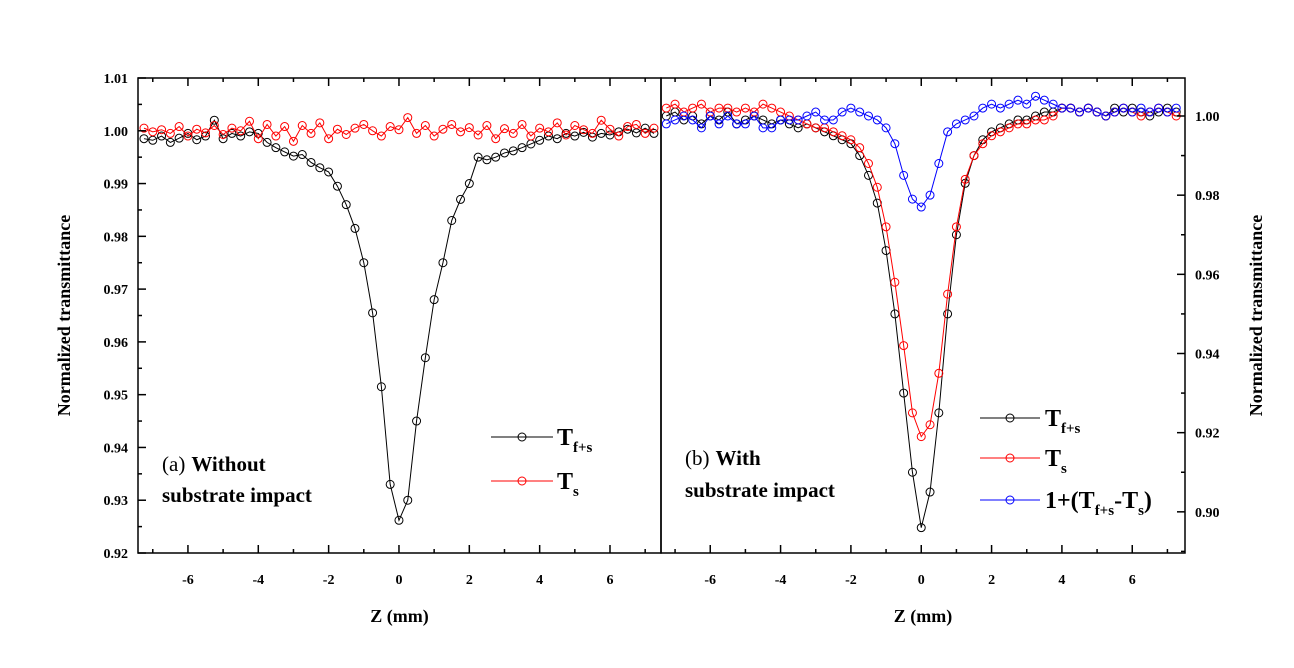  I want to click on legend-main: T, so click(565, 438).